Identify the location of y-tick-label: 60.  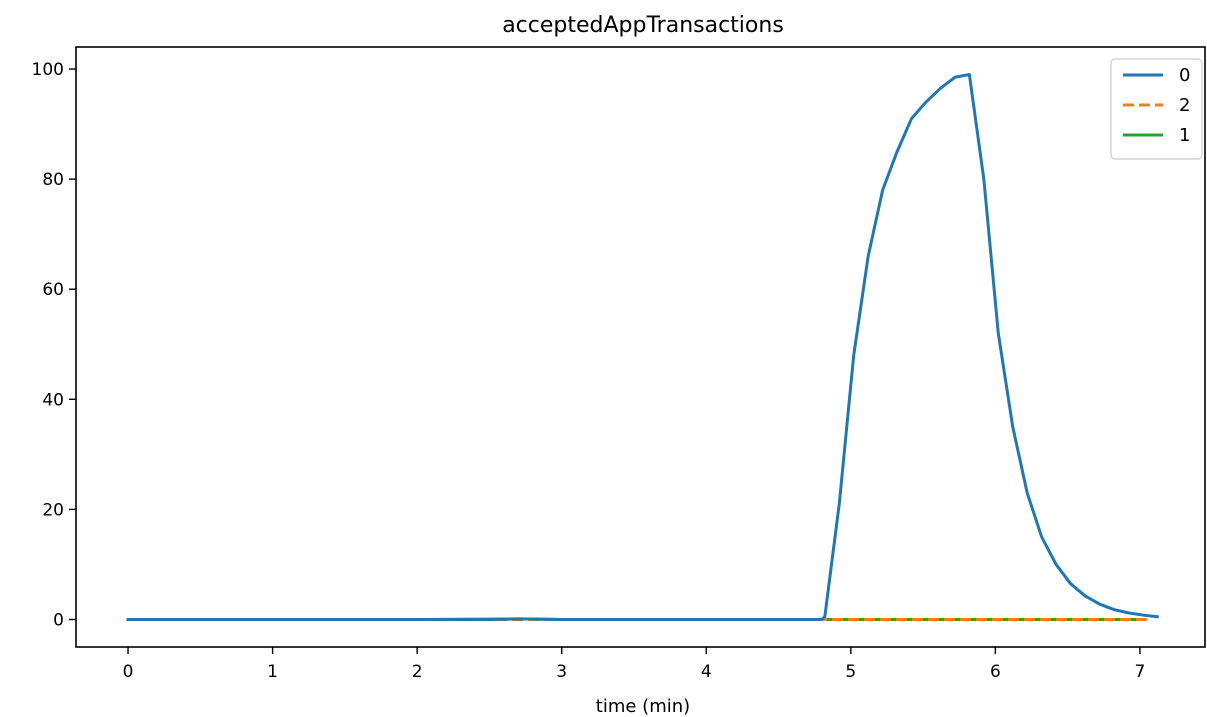
(53, 290).